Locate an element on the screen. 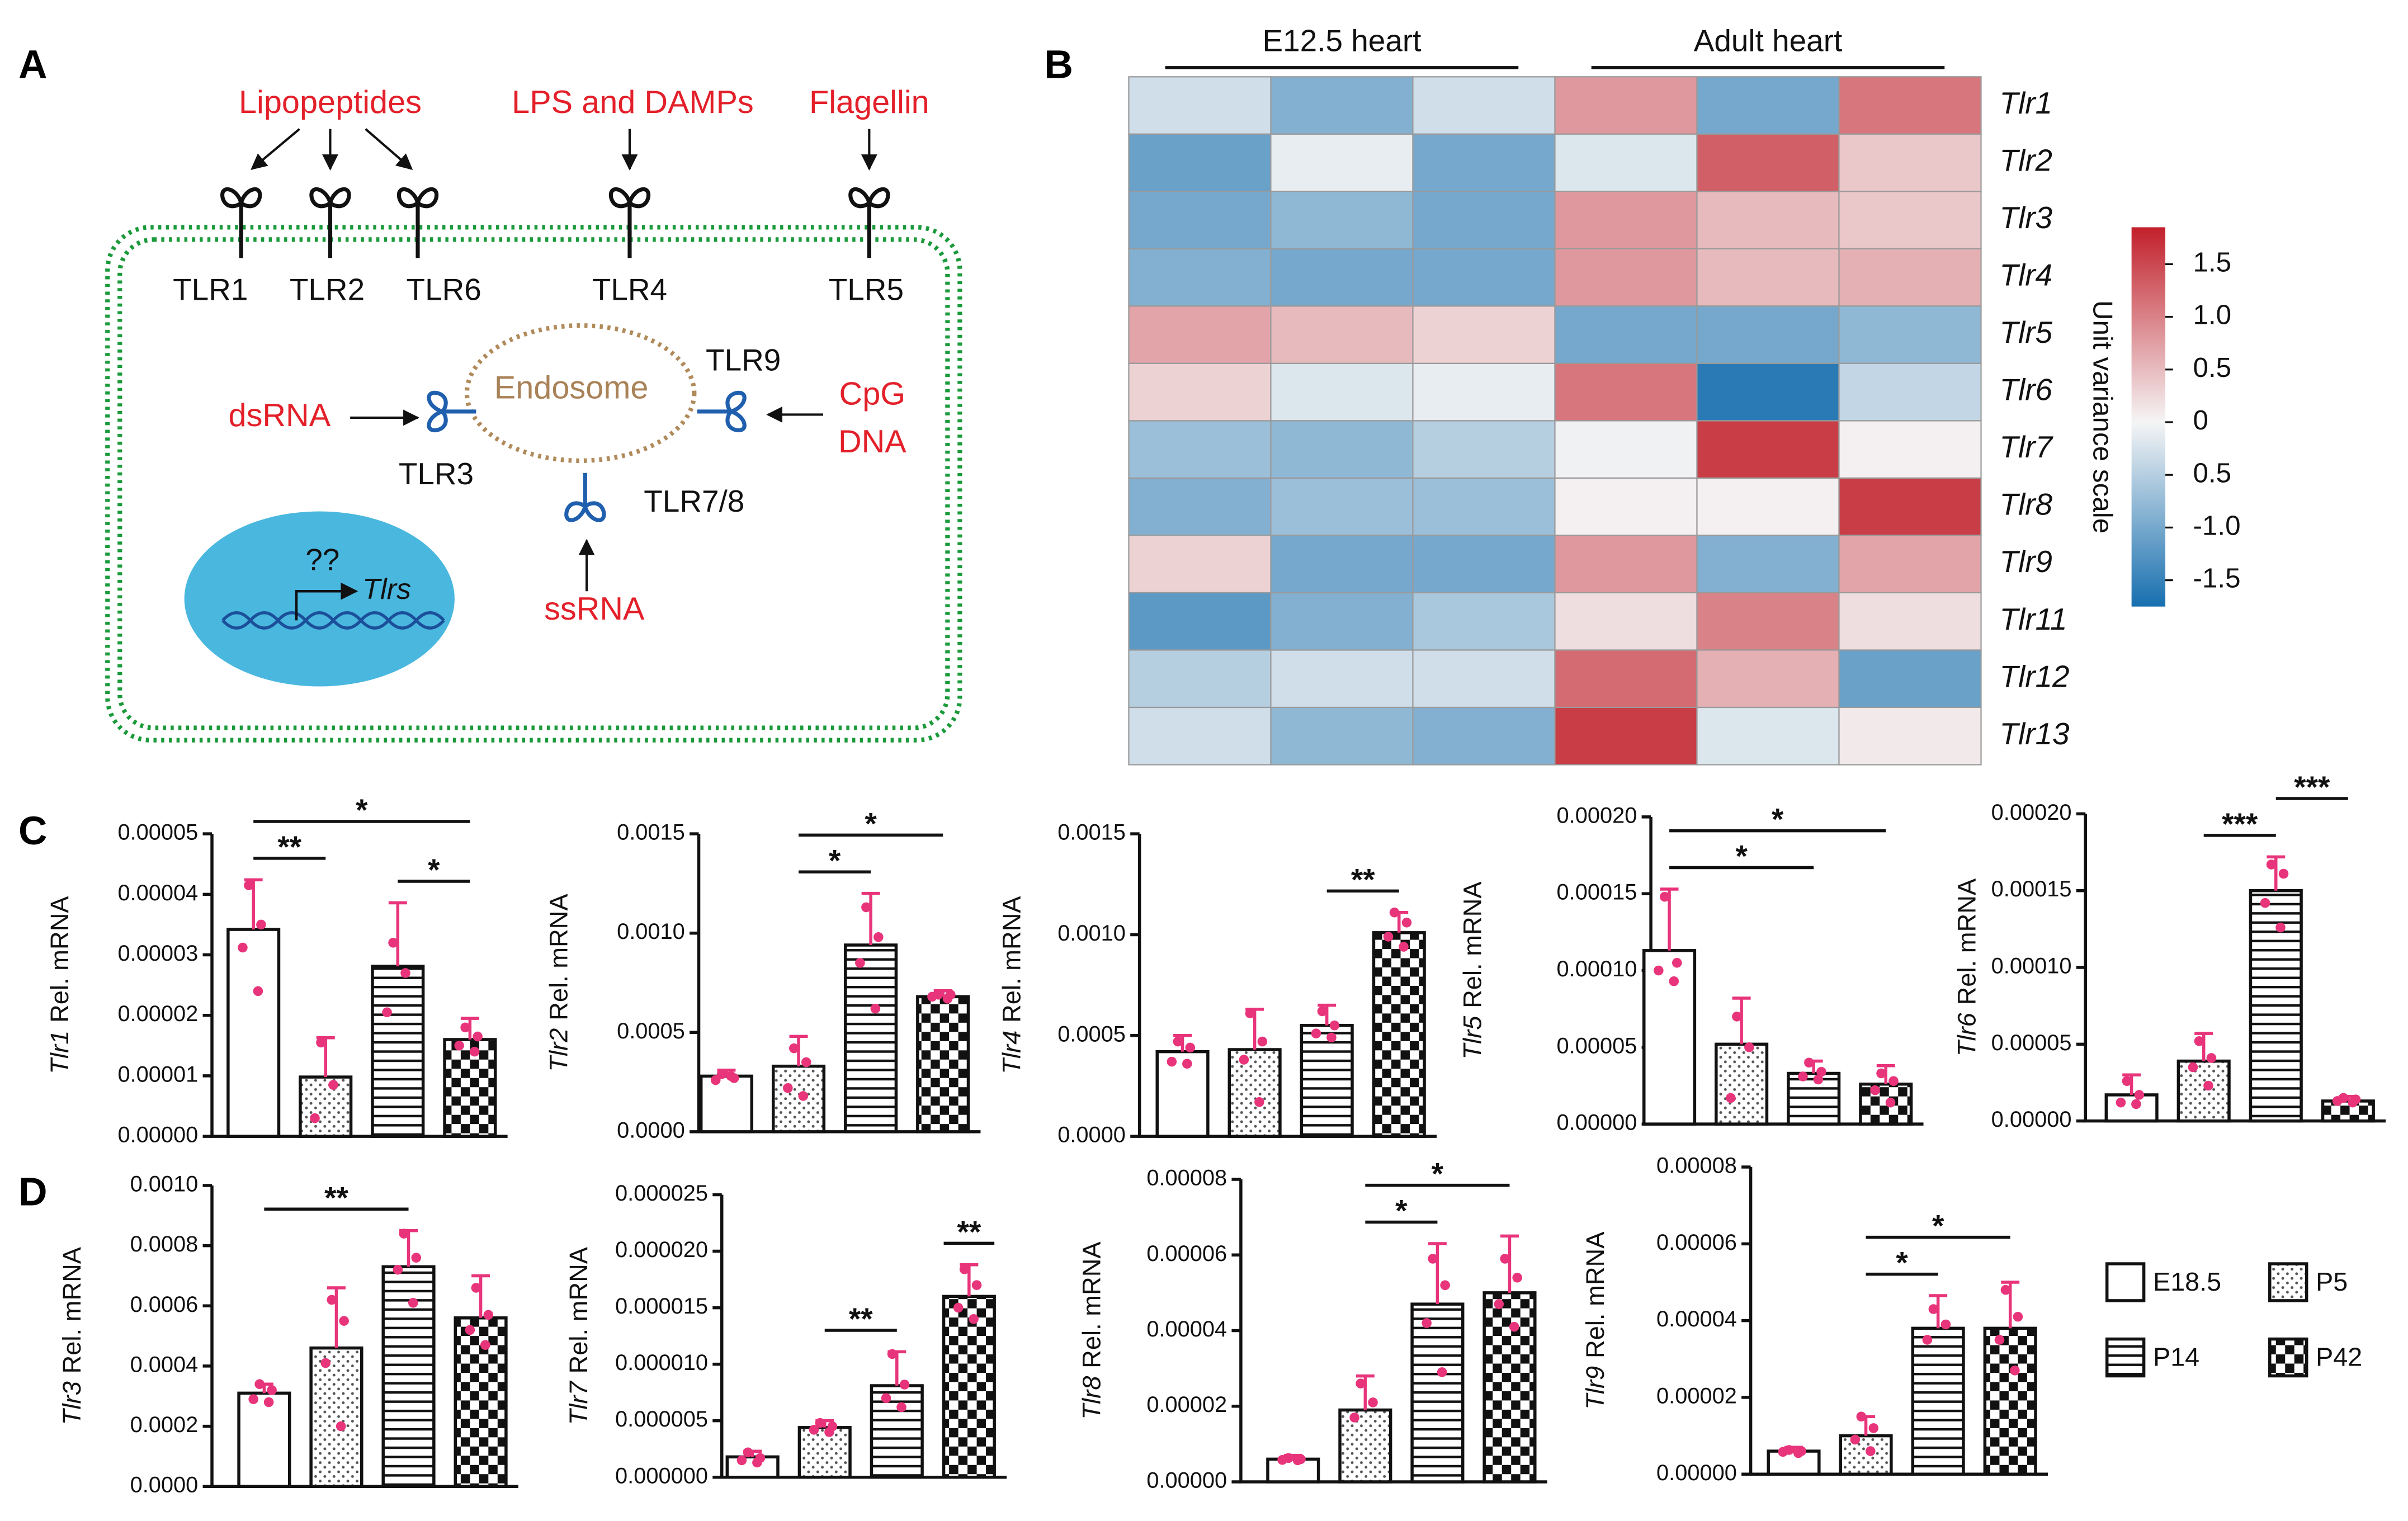 This screenshot has height=1521, width=2408. y-tick-label: 0.0000 is located at coordinates (164, 1486).